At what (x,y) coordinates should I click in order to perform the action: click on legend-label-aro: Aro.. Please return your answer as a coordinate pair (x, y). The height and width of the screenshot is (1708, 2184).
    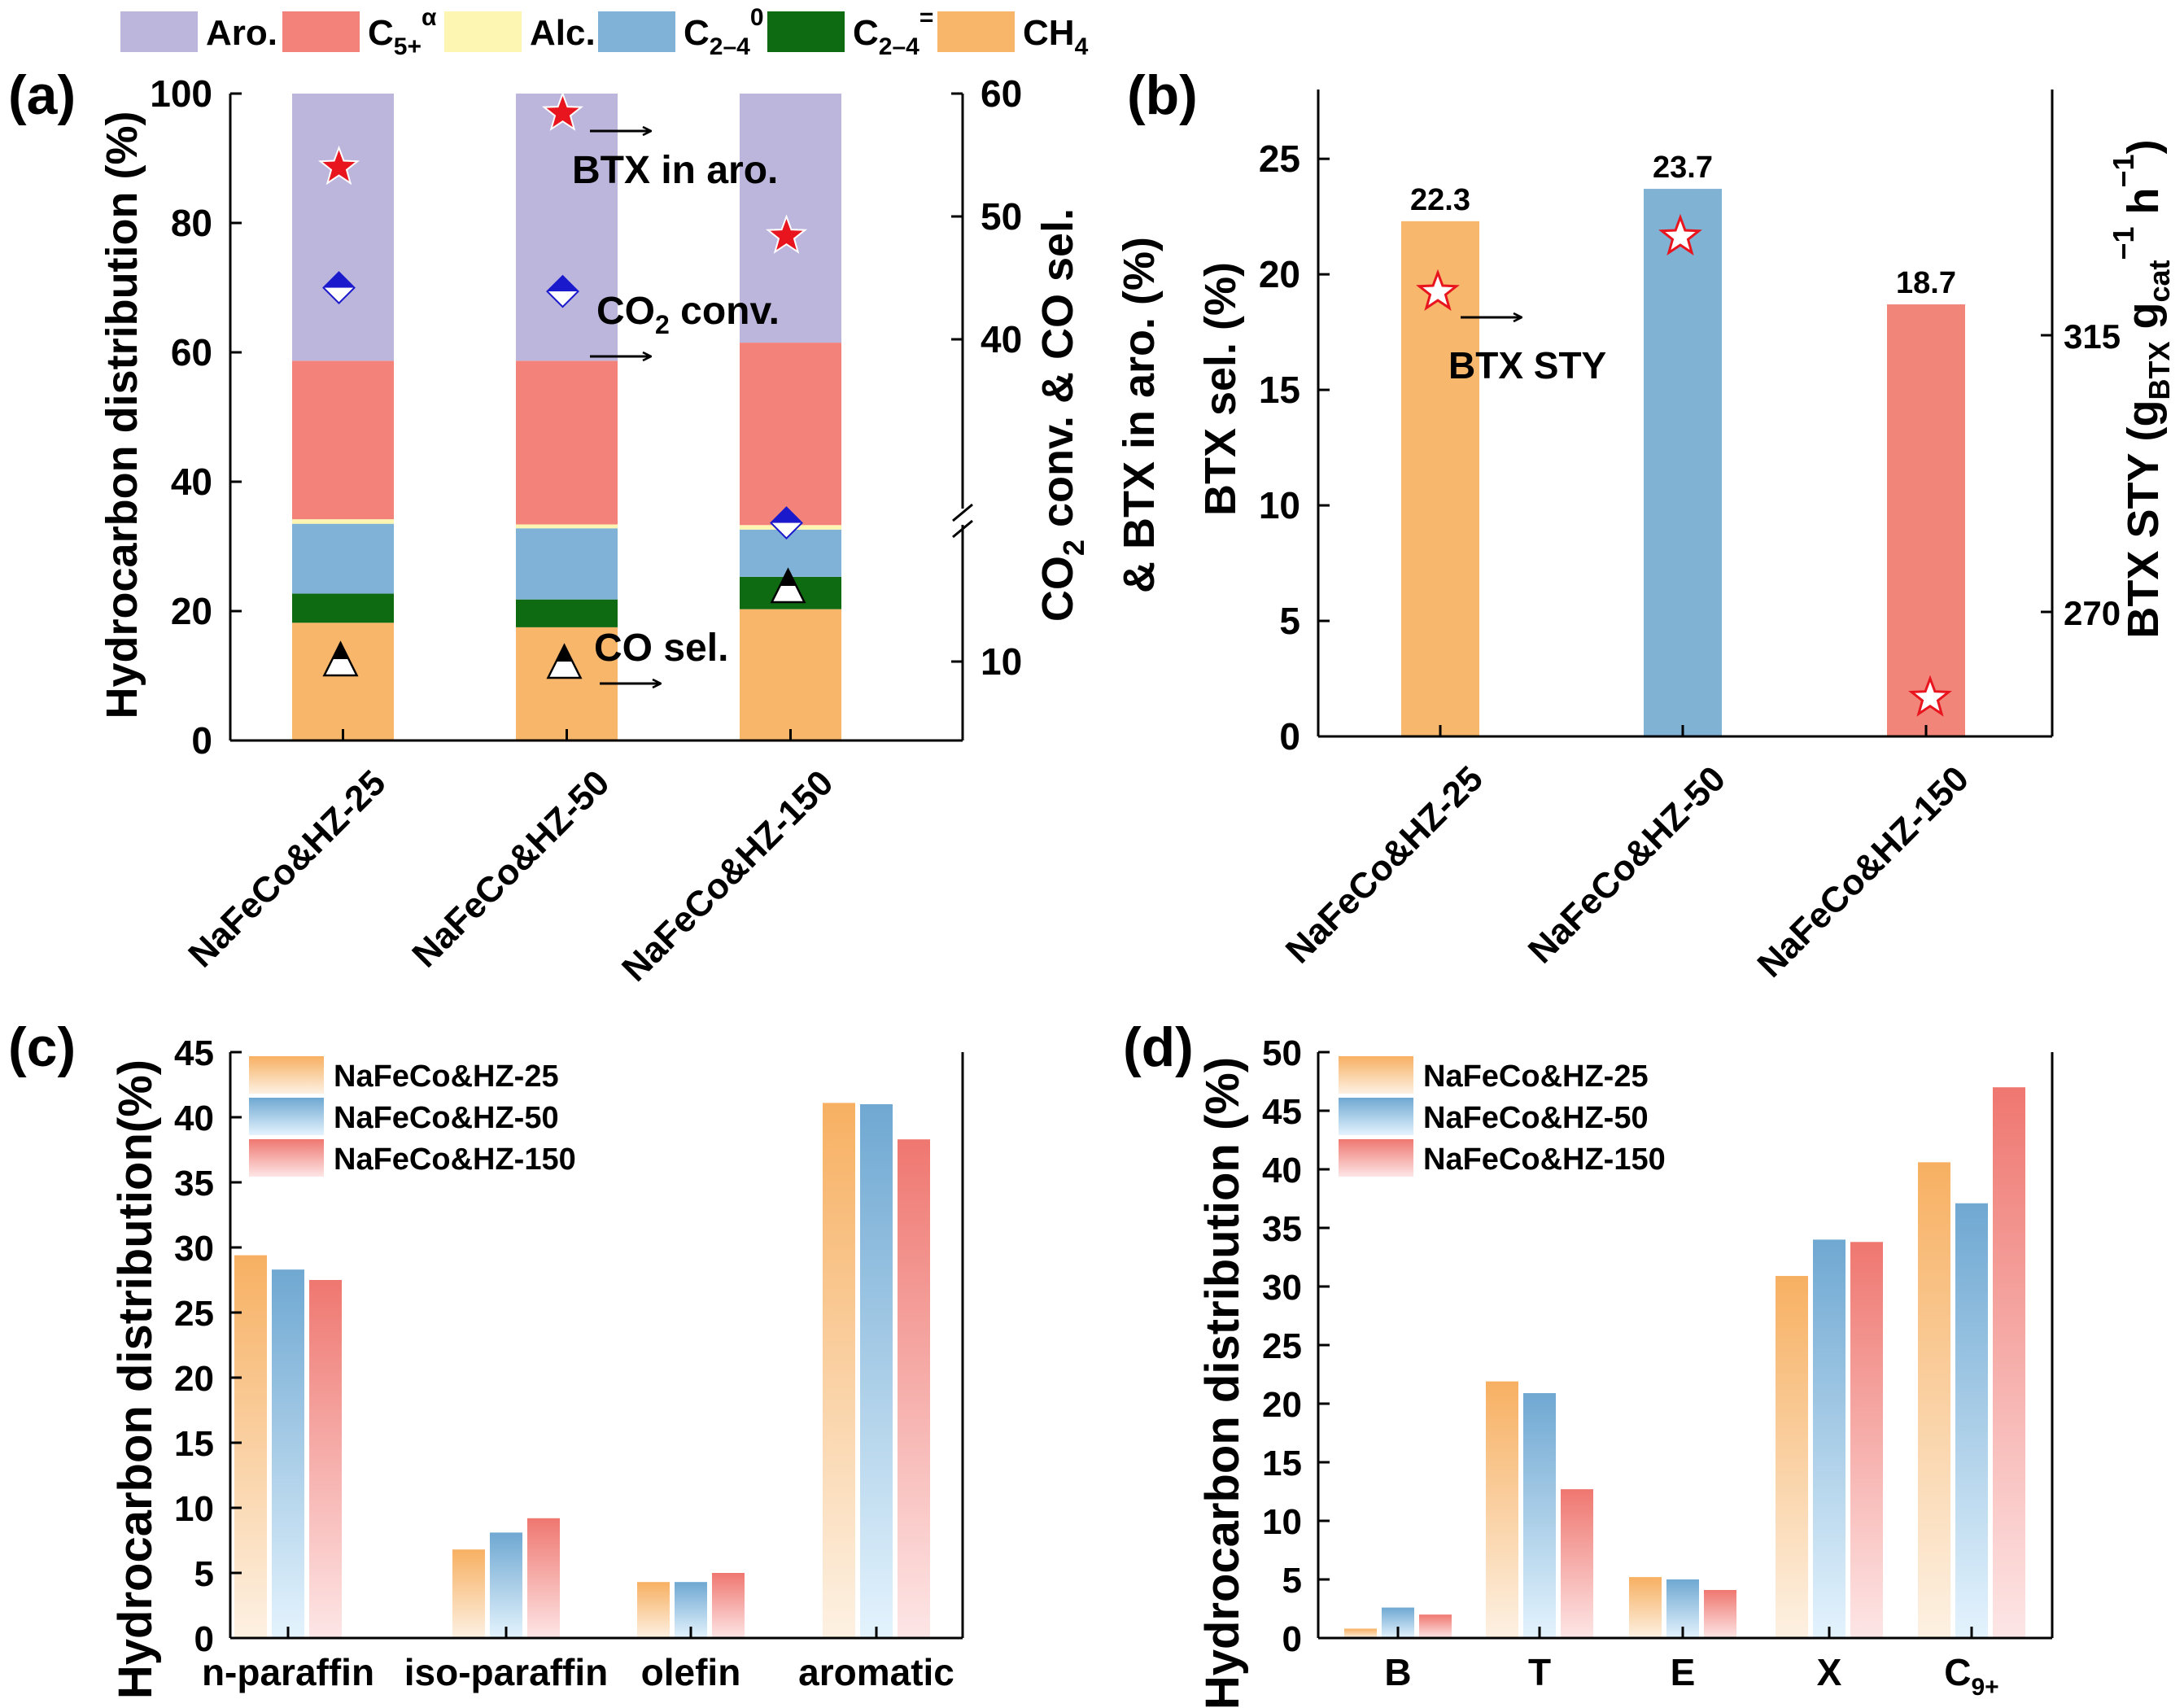
    Looking at the image, I should click on (242, 33).